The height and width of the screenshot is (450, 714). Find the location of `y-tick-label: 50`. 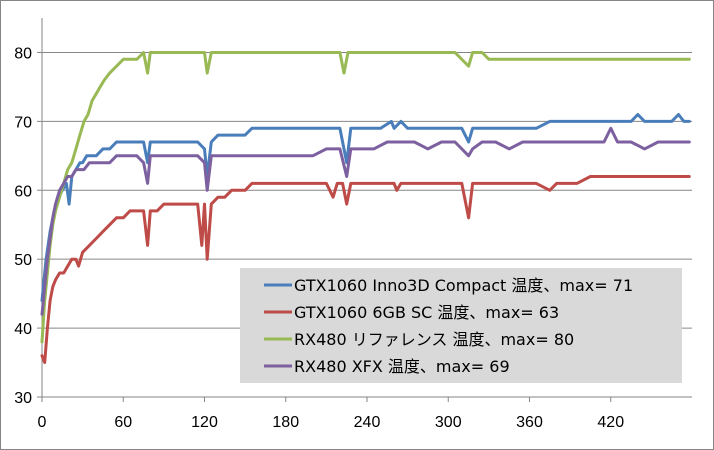

y-tick-label: 50 is located at coordinates (23, 260).